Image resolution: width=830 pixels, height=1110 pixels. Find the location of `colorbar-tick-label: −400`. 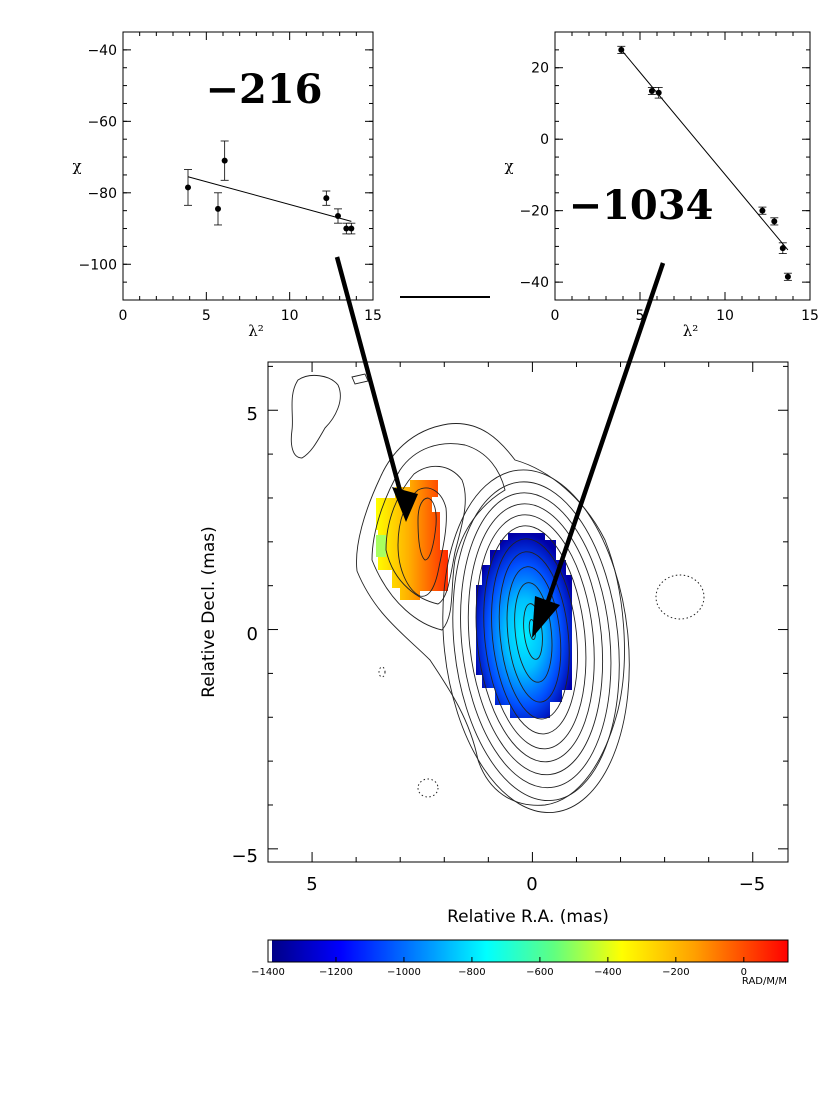

colorbar-tick-label: −400 is located at coordinates (607, 972).